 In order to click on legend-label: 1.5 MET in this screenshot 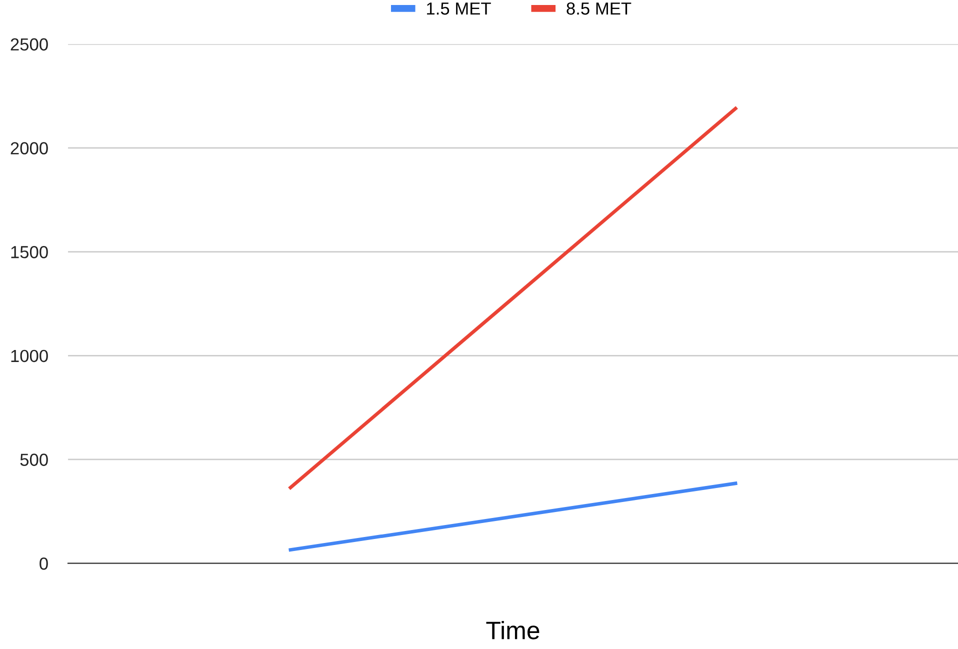, I will do `click(459, 8)`.